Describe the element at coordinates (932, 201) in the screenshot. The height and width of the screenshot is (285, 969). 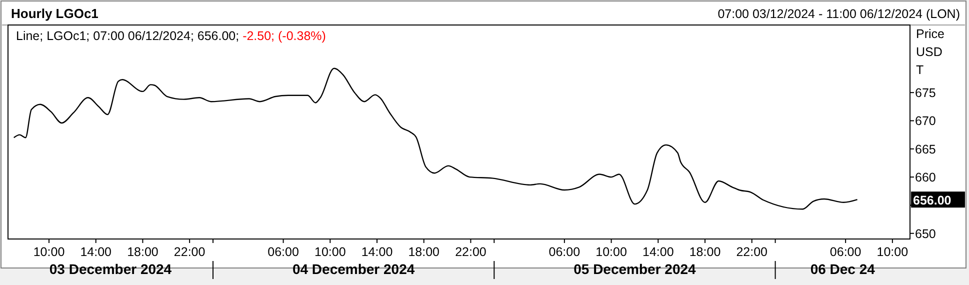
I see `text: 656.00` at that location.